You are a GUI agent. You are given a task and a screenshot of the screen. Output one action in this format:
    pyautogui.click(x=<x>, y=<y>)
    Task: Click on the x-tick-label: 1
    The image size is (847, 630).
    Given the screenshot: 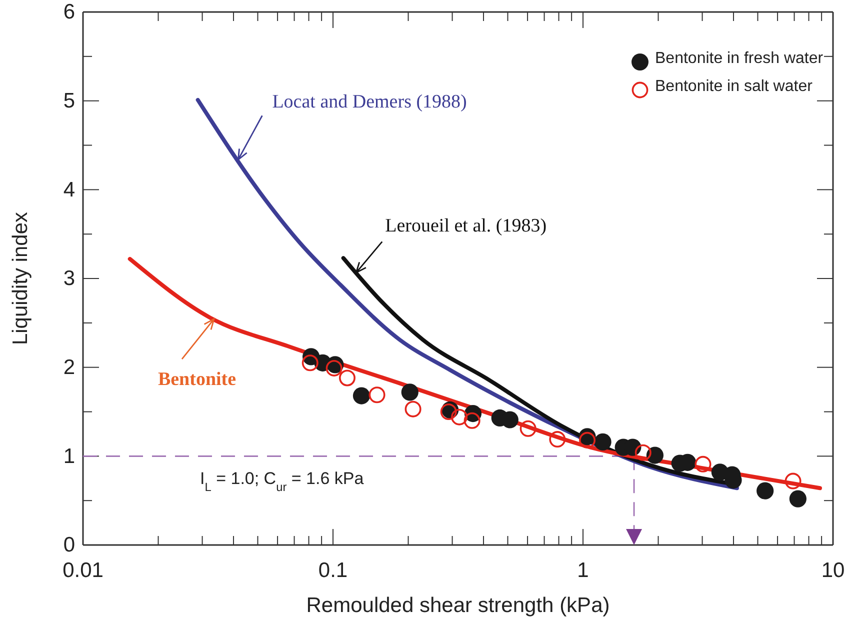 What is the action you would take?
    pyautogui.click(x=583, y=570)
    